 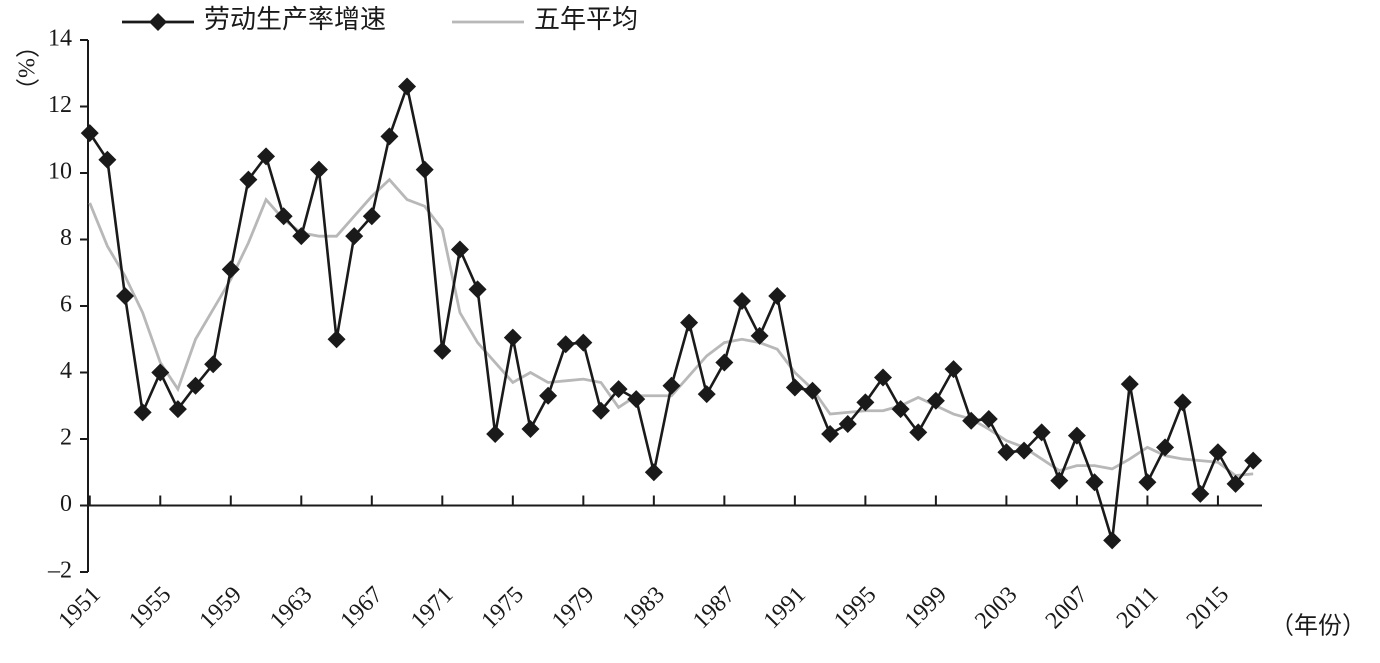 What do you see at coordinates (573, 608) in the screenshot?
I see `x-tick-label: 1979` at bounding box center [573, 608].